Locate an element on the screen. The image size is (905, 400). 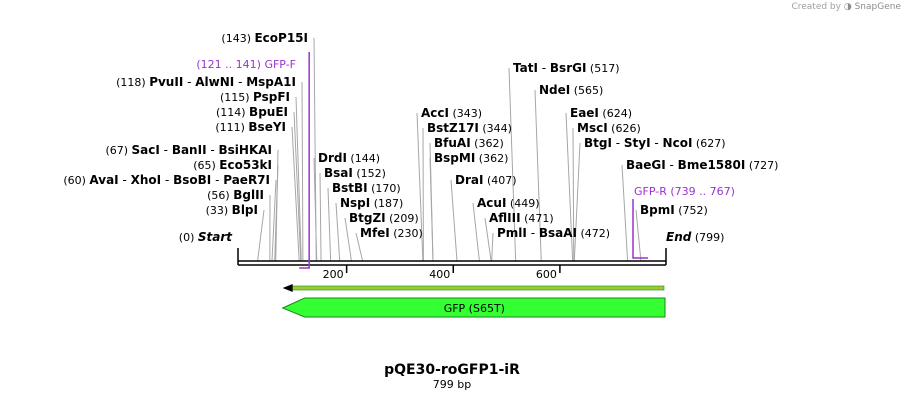
boundary-label-end: End is located at coordinates (679, 237).